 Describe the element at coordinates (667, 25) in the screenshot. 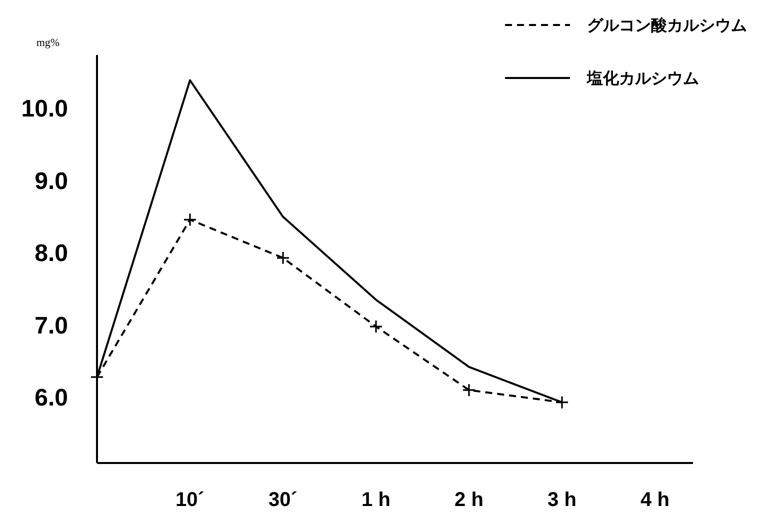

I see `legend-label: グルコン酸カルシウム` at that location.